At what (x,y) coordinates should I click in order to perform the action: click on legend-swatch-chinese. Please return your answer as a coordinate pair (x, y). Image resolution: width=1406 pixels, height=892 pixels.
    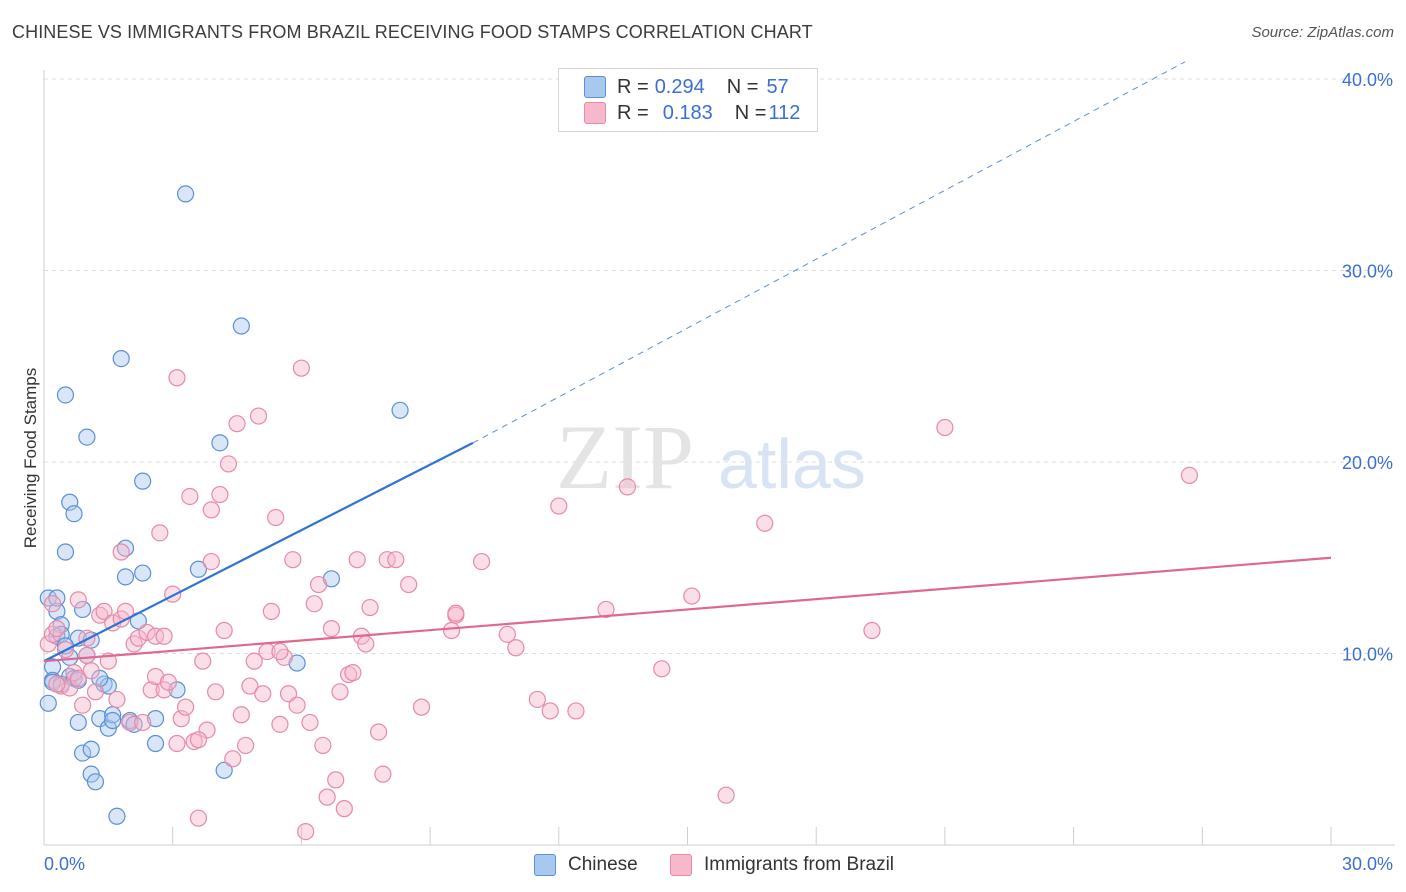
    Looking at the image, I should click on (545, 865).